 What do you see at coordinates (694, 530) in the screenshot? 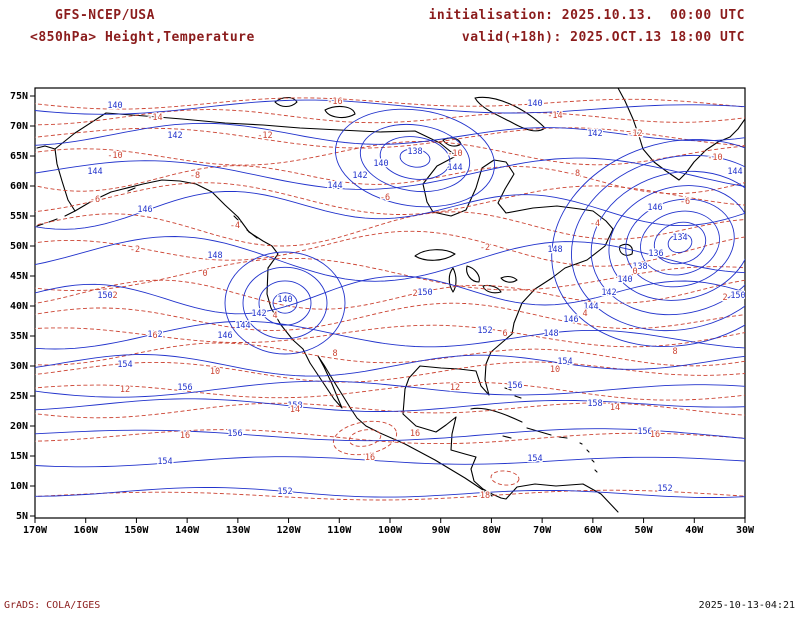
I see `lon-tick-label: 40W` at bounding box center [694, 530].